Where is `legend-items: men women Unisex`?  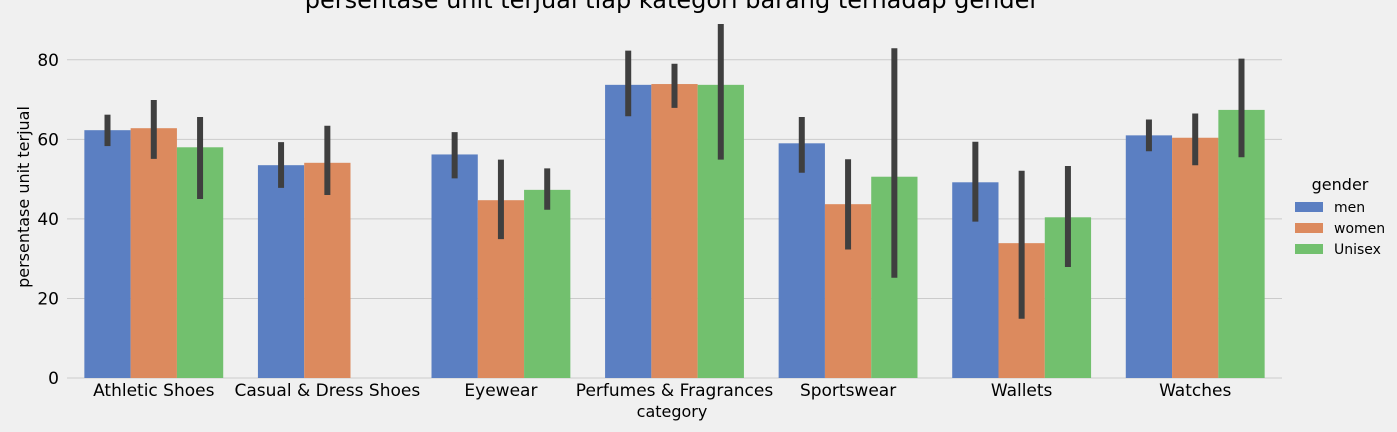
legend-items: men women Unisex is located at coordinates (1340, 229).